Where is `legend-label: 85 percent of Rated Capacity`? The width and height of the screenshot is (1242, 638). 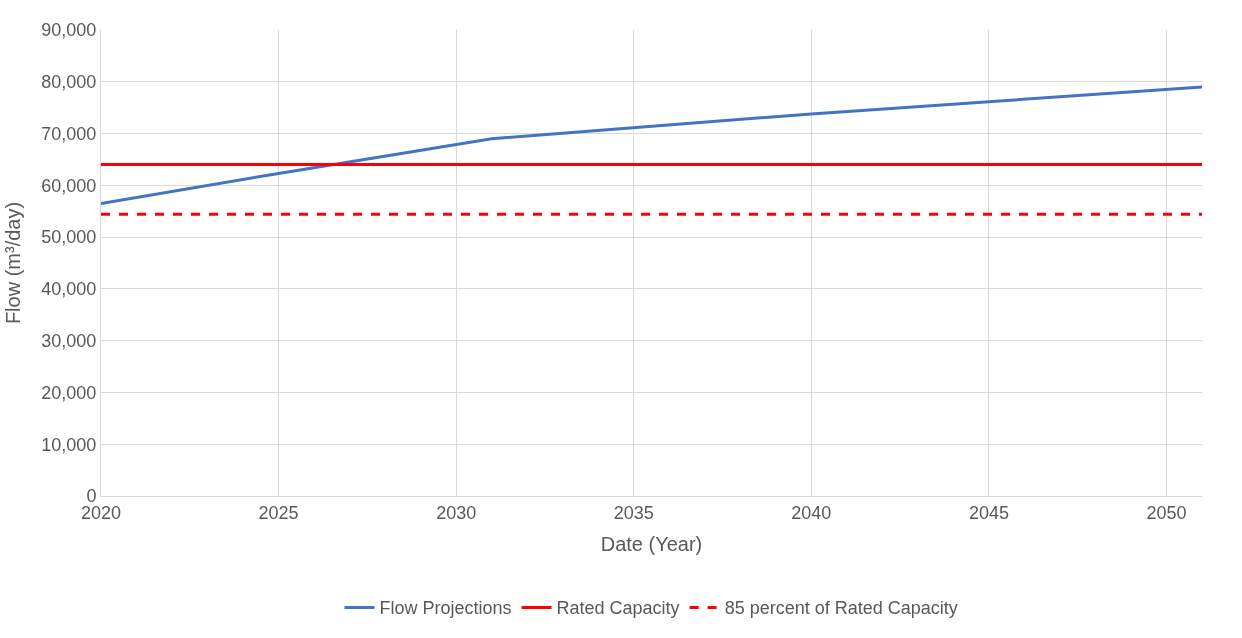 legend-label: 85 percent of Rated Capacity is located at coordinates (841, 608).